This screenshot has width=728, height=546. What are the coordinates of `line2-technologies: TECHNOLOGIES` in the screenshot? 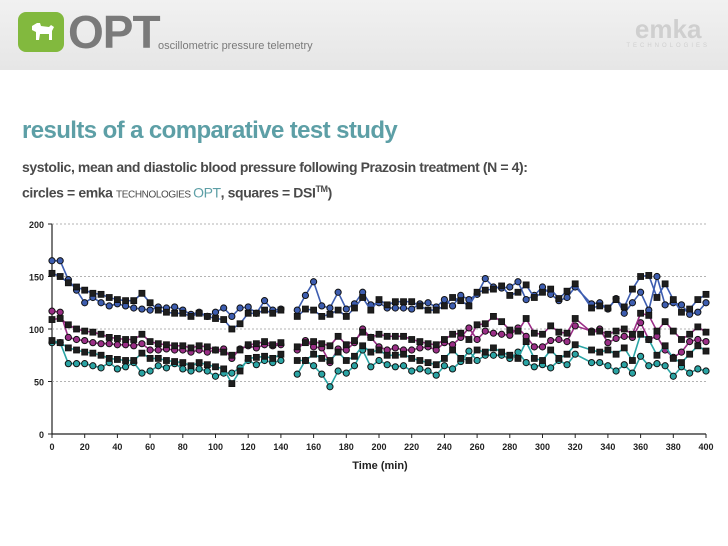 It's located at (155, 195).